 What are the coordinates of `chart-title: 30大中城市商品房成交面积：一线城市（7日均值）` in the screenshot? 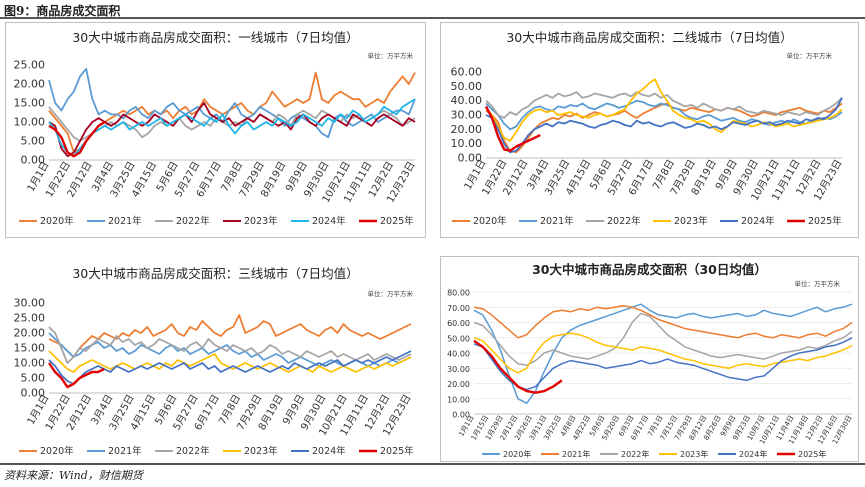 It's located at (215, 37).